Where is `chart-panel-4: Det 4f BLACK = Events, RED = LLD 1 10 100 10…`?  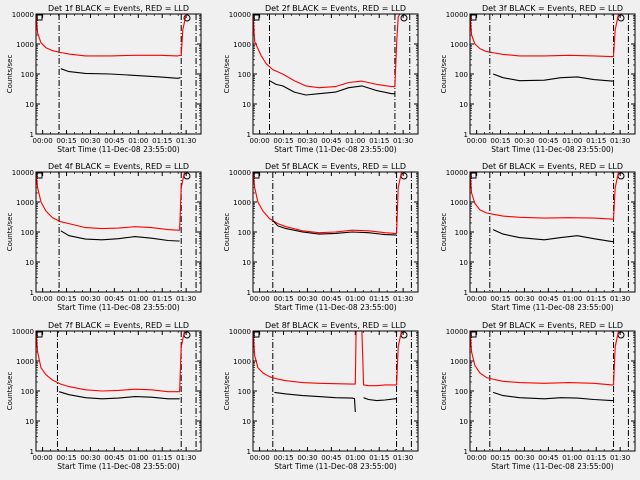 chart-panel-4: Det 4f BLACK = Events, RED = LLD 1 10 100 10… is located at coordinates (104, 237).